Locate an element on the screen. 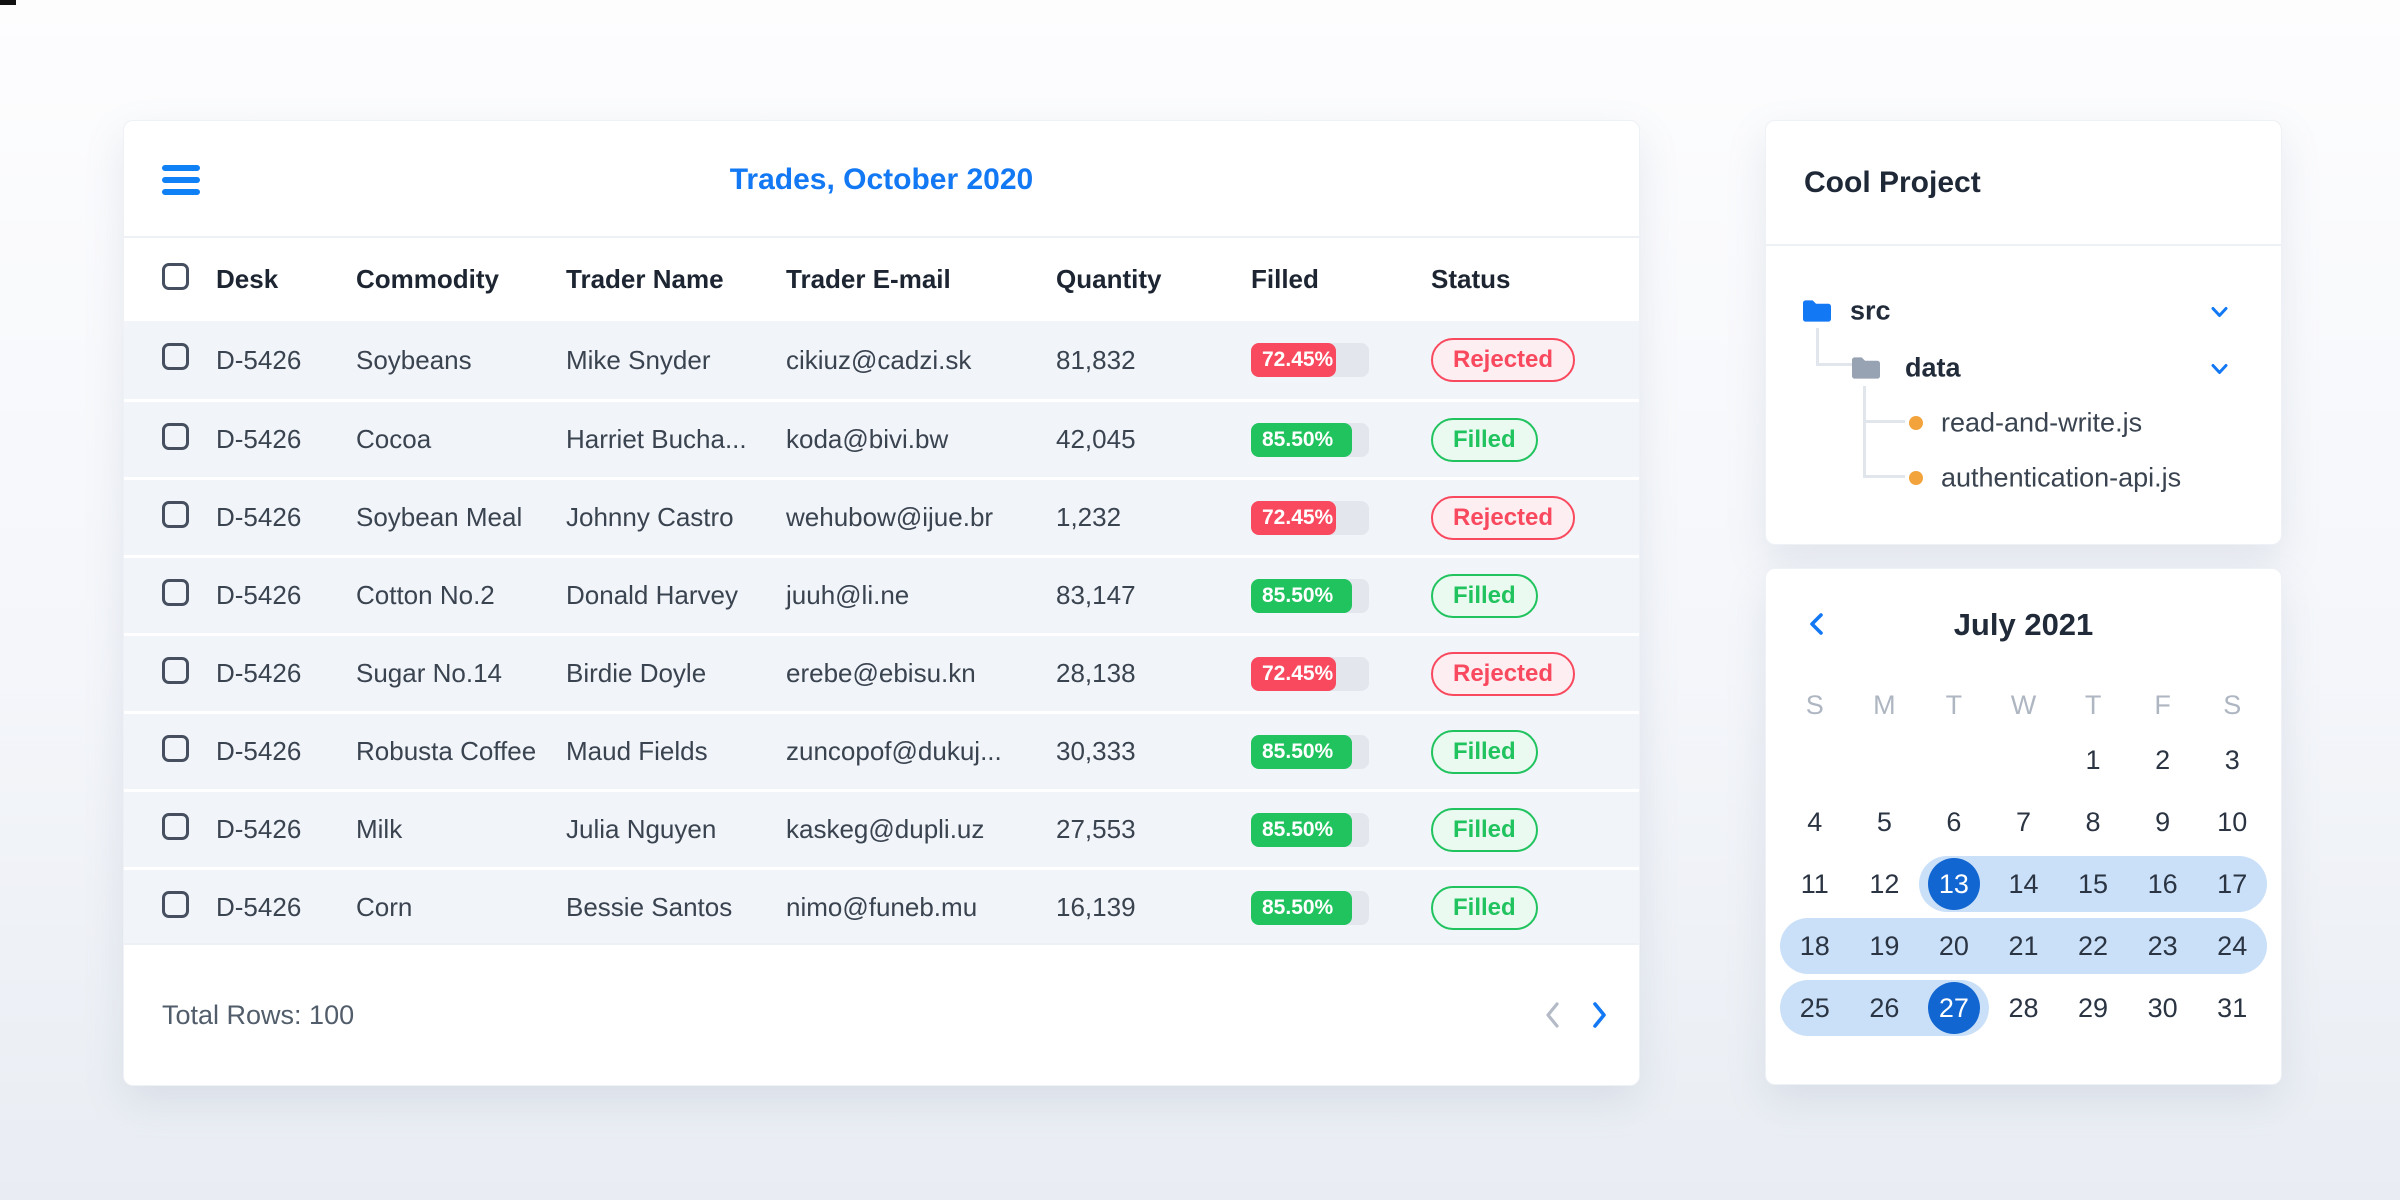 This screenshot has height=1200, width=2400. calendar-day: 26 is located at coordinates (1884, 1008).